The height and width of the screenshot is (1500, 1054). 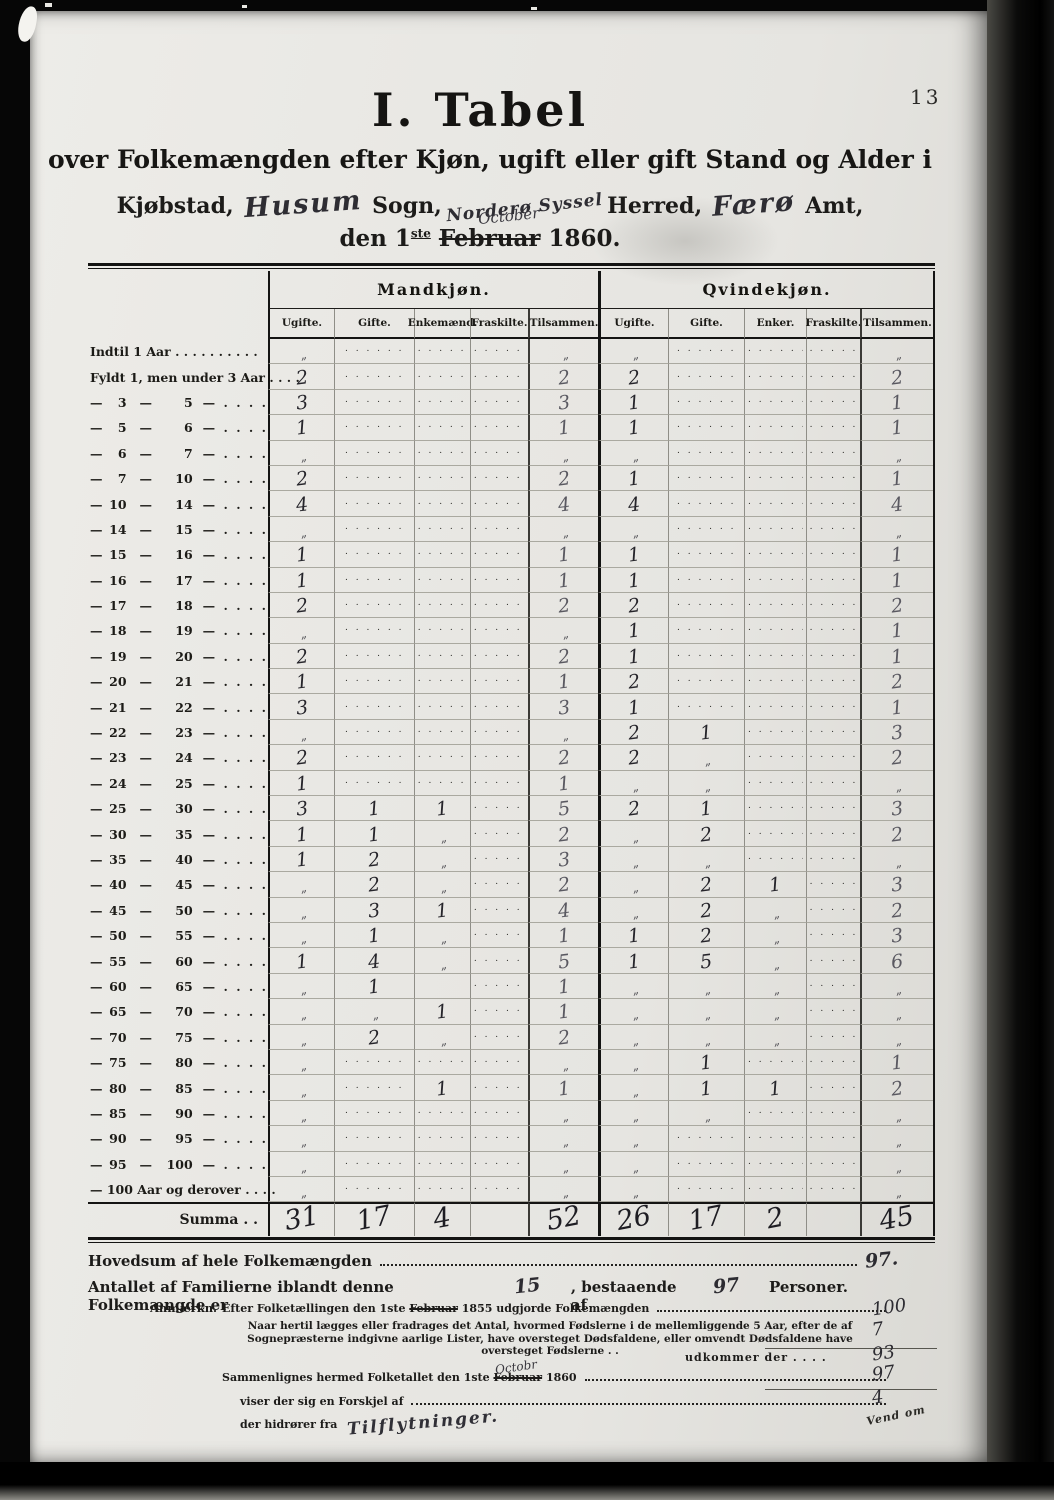 What do you see at coordinates (118, 885) in the screenshot?
I see `age-from: 40` at bounding box center [118, 885].